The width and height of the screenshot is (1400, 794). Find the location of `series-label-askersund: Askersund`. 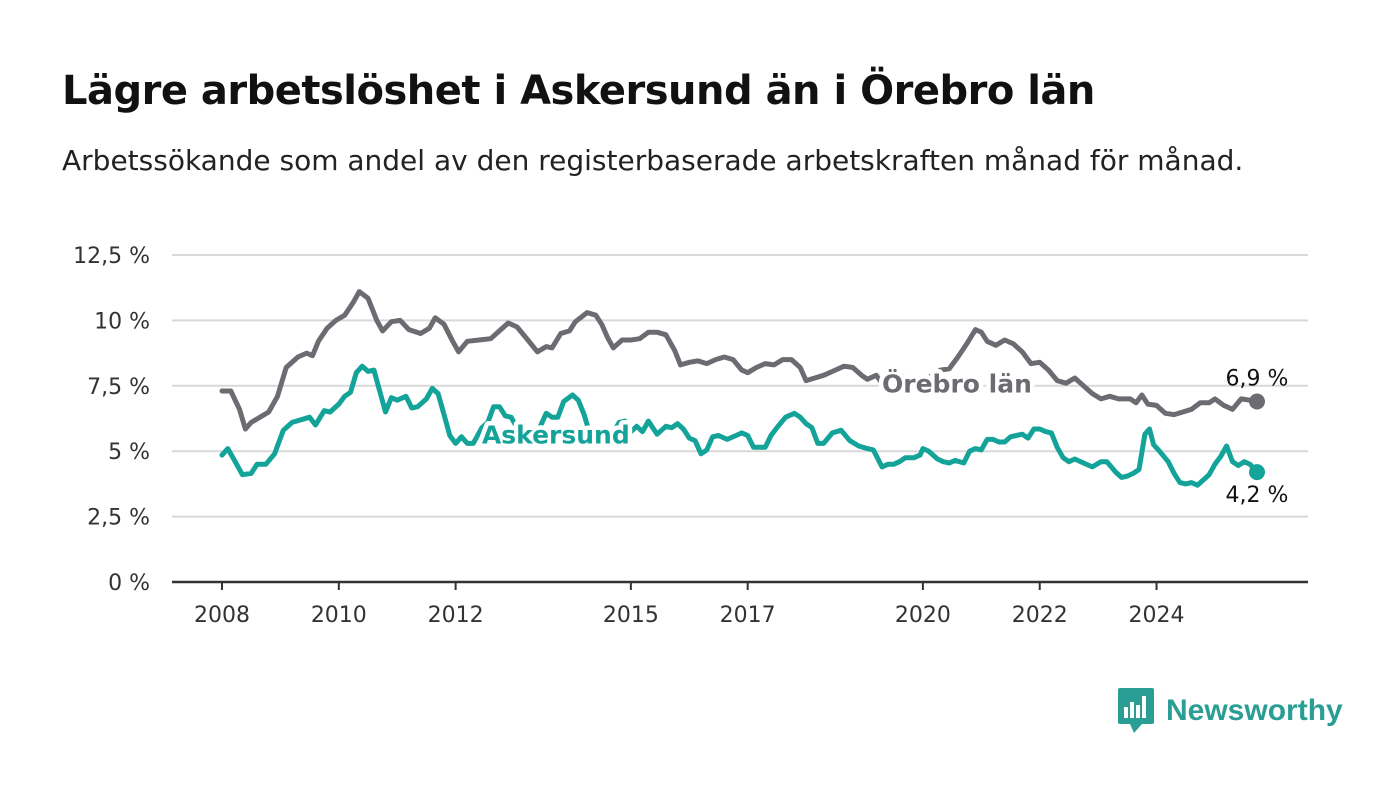

series-label-askersund: Askersund is located at coordinates (556, 434).